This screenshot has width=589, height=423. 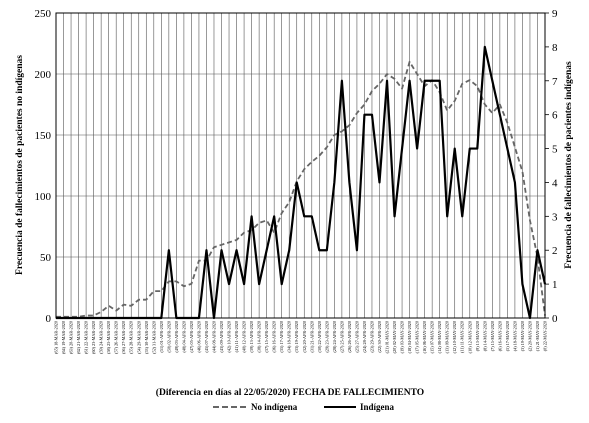 I want to click on x-tick-label: (34) 18-APR-2020, so click(x=289, y=337).